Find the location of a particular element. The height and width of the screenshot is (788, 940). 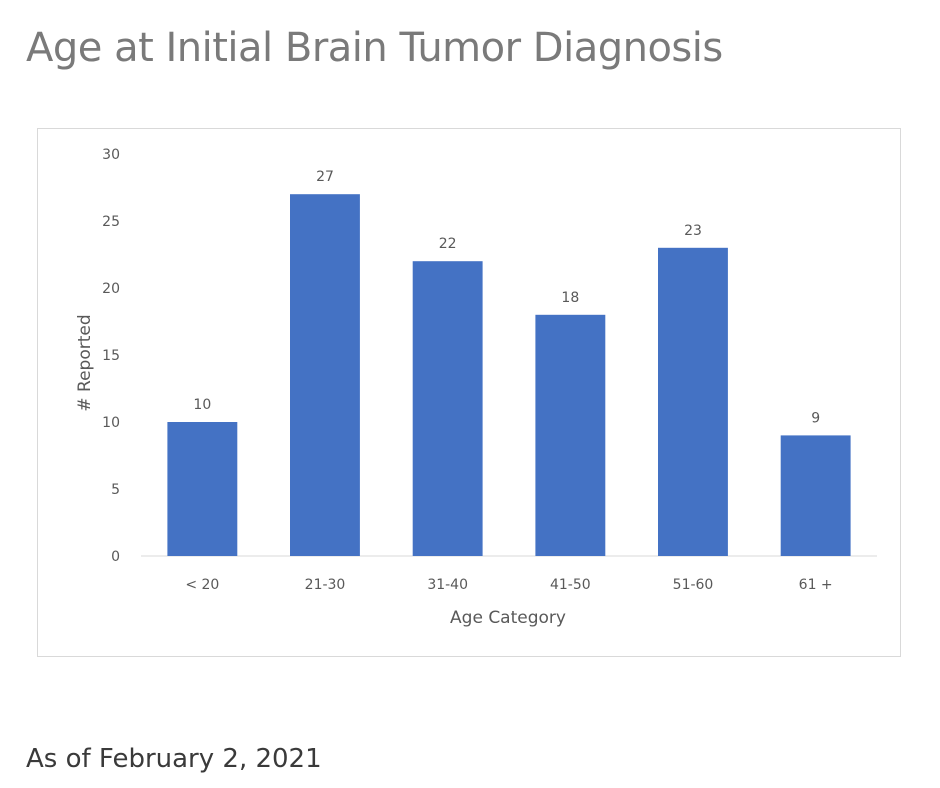

data-label: 22 is located at coordinates (448, 244).